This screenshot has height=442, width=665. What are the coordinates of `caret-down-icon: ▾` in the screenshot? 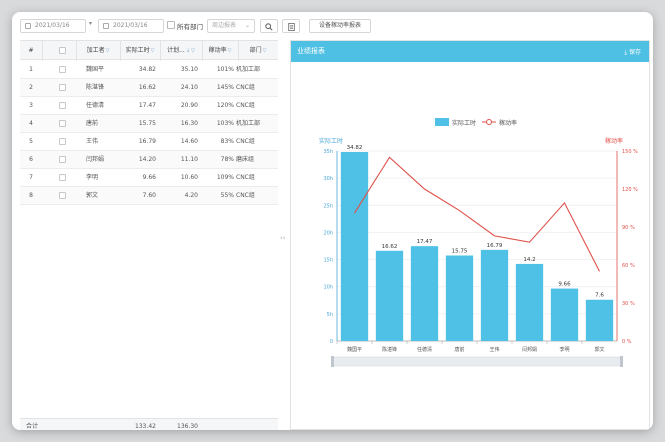 It's located at (91, 23).